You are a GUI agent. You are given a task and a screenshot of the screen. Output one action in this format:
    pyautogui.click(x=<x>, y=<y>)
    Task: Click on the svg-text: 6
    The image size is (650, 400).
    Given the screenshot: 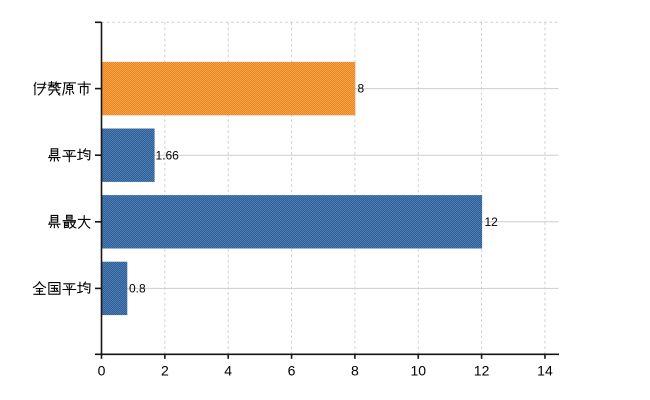 What is the action you would take?
    pyautogui.click(x=292, y=370)
    